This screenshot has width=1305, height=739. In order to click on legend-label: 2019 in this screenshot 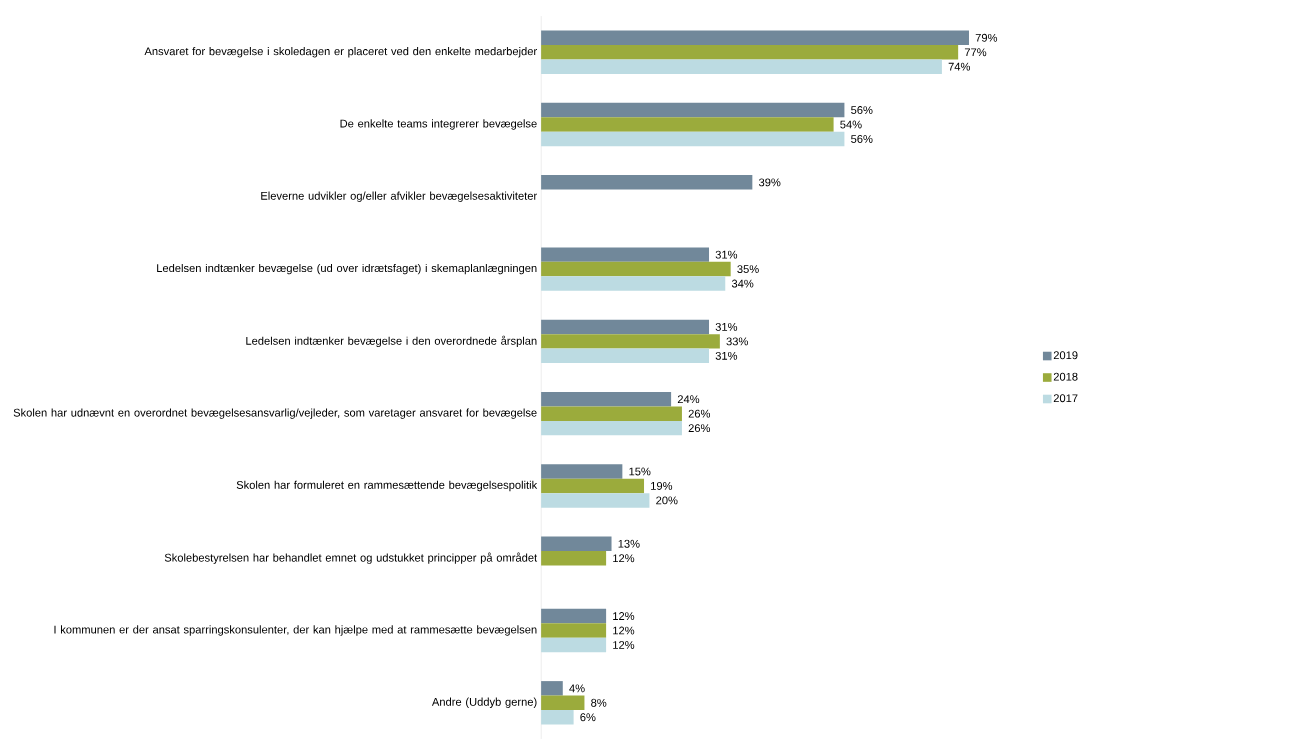, I will do `click(1065, 355)`.